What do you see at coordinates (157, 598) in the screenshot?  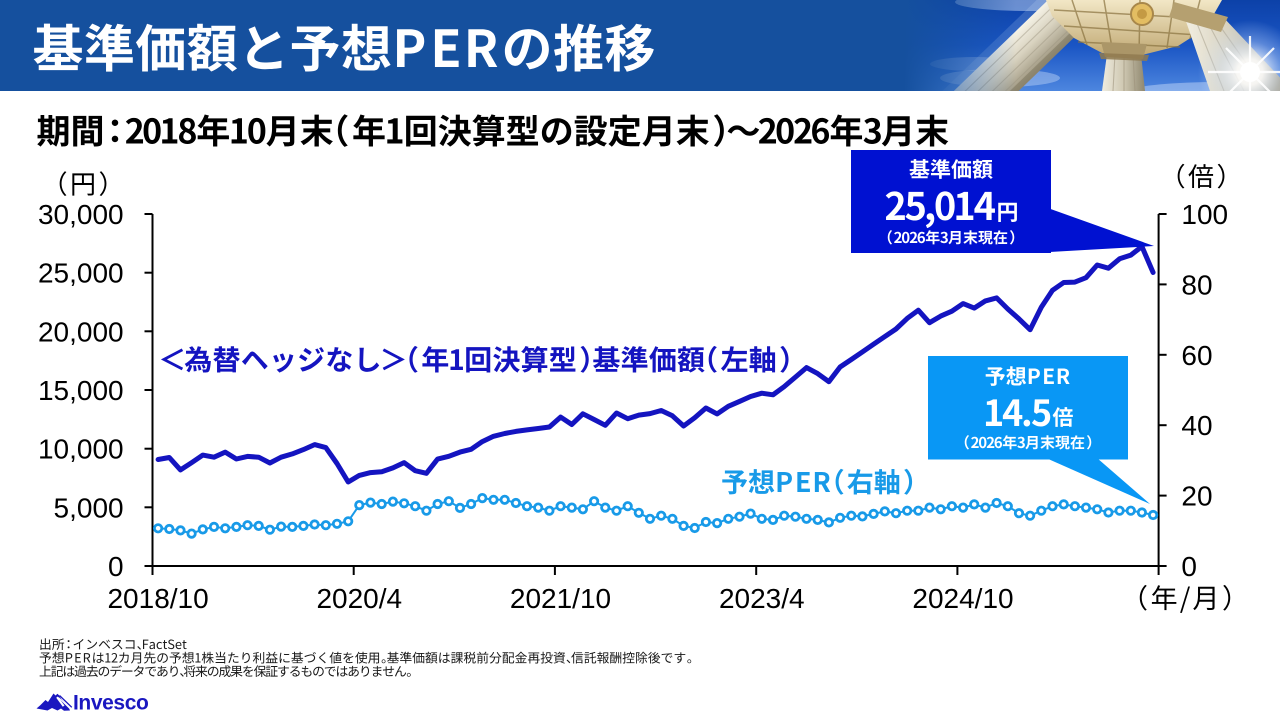 I see `svg-text: 2018/10` at bounding box center [157, 598].